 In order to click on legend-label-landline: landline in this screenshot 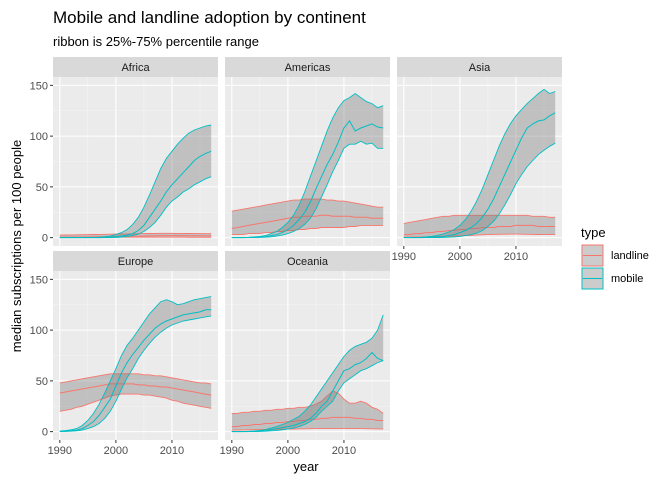, I will do `click(630, 256)`.